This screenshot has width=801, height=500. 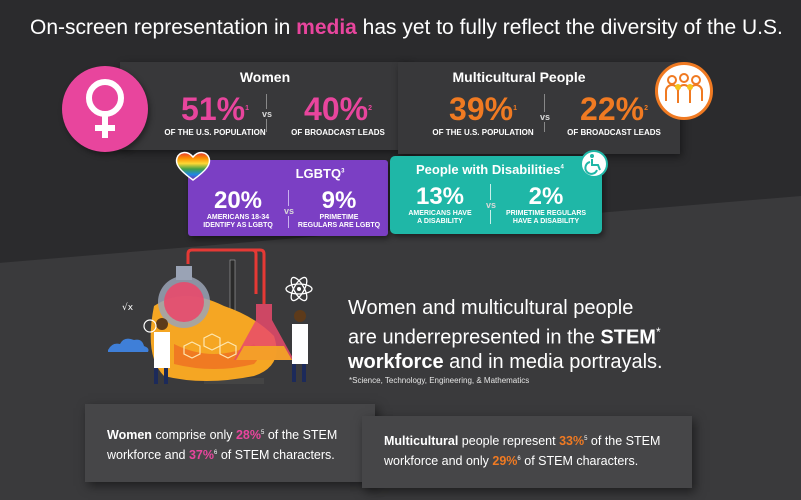 What do you see at coordinates (320, 173) in the screenshot?
I see `lgbtq-title: LGBTQ3` at bounding box center [320, 173].